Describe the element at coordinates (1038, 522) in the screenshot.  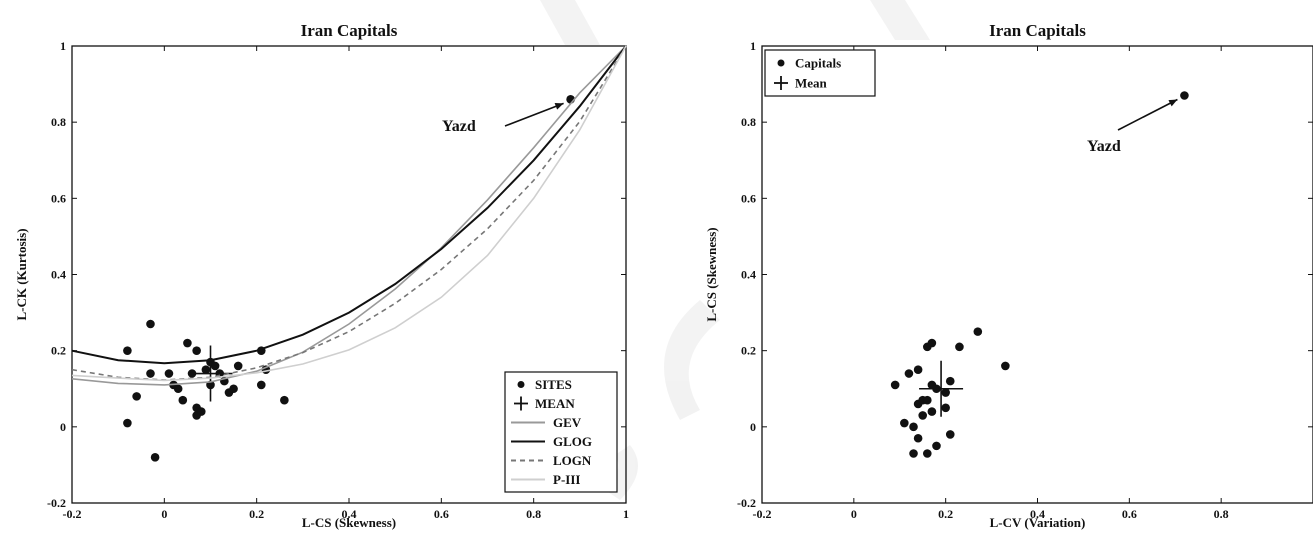
I see `x-axis-label: L-CV (Variation)` at that location.